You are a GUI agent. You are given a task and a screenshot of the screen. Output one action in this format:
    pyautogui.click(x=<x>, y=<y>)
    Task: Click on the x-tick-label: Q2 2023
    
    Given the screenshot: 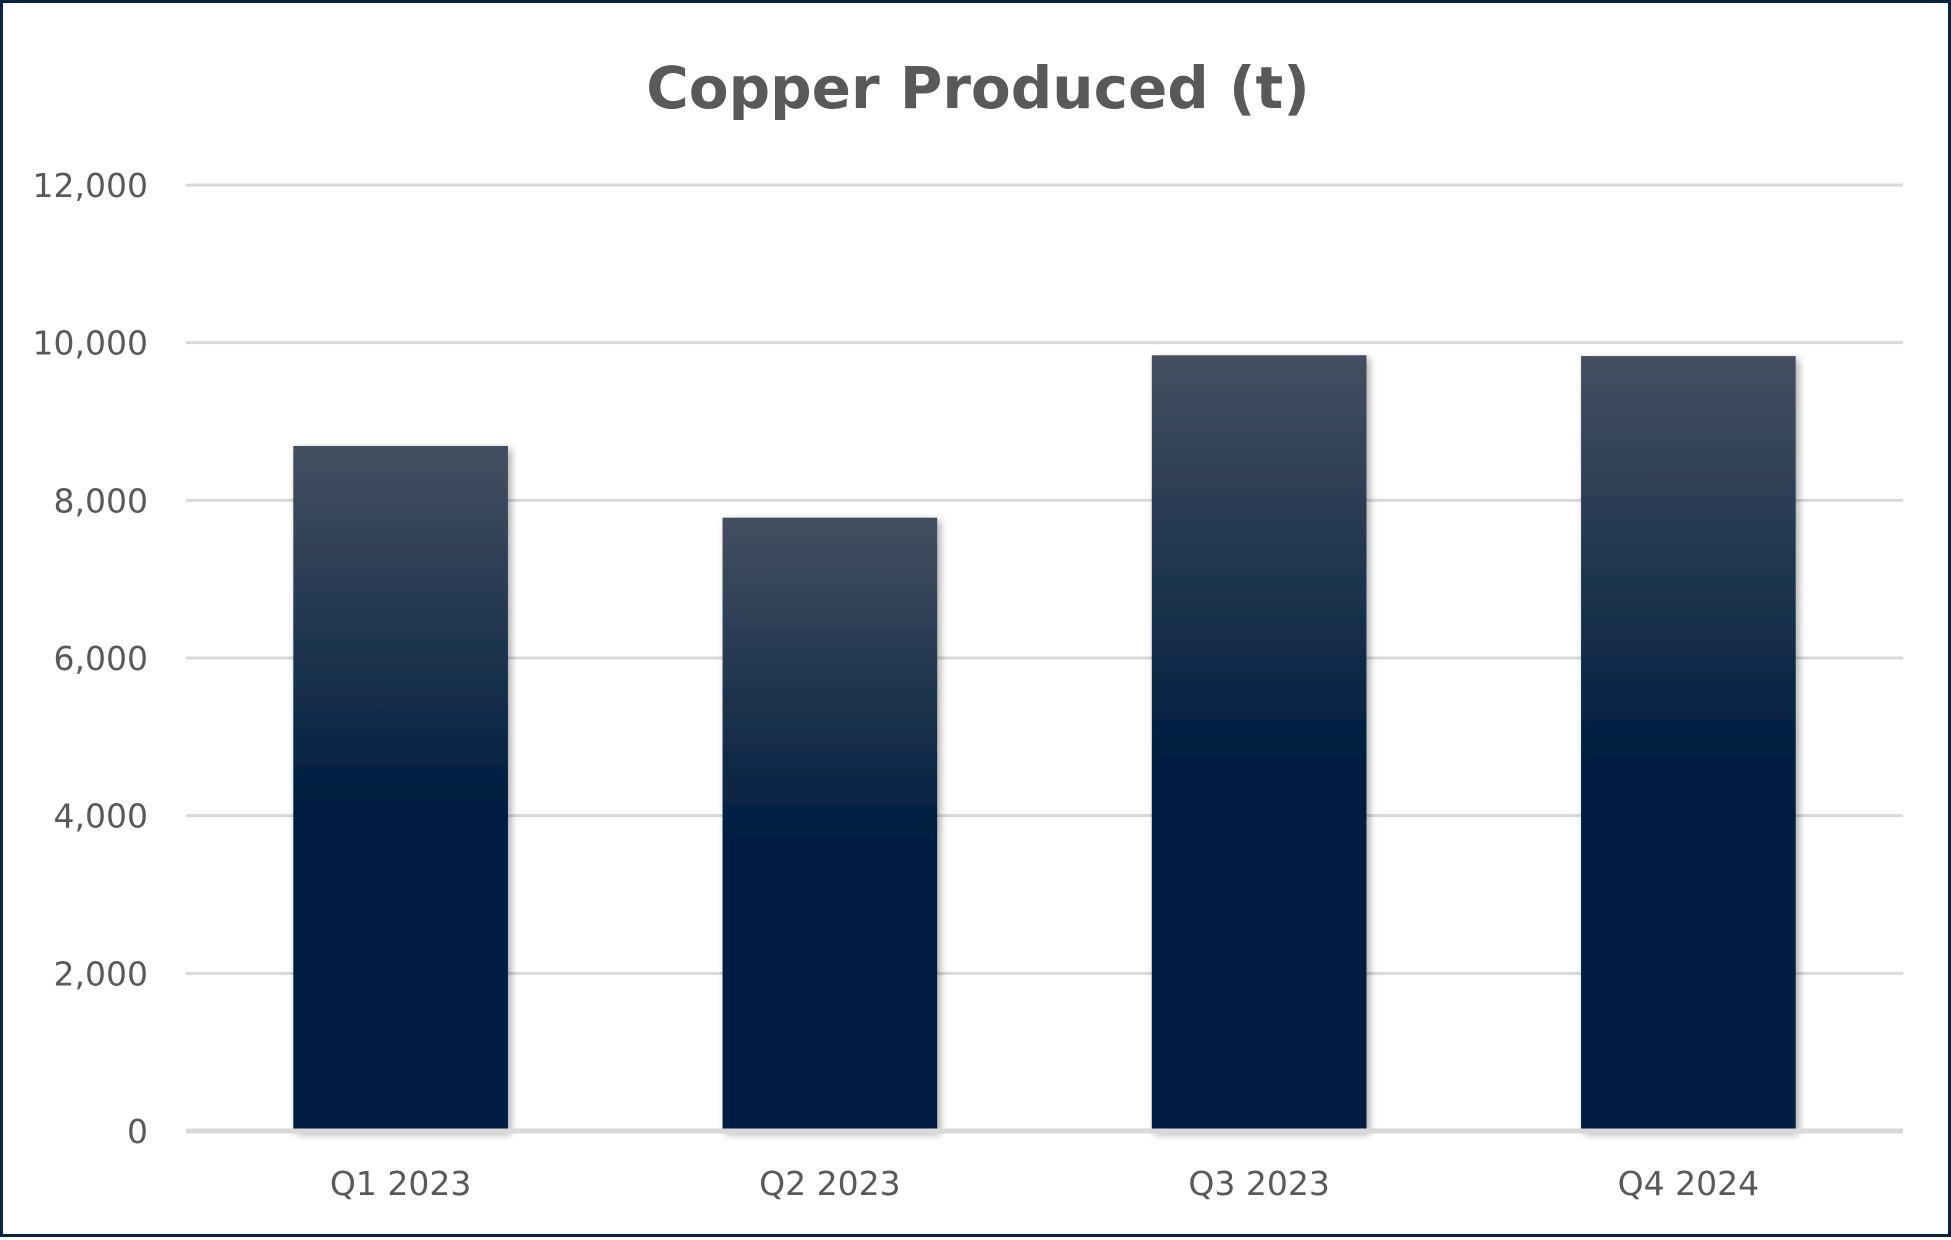 What is the action you would take?
    pyautogui.click(x=829, y=1183)
    